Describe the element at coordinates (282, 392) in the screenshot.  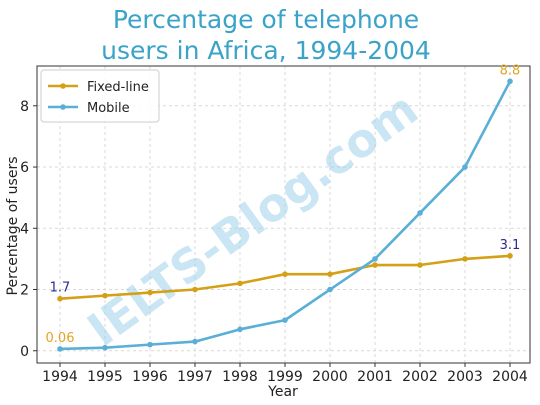
I see `x-axis-label: Year` at that location.